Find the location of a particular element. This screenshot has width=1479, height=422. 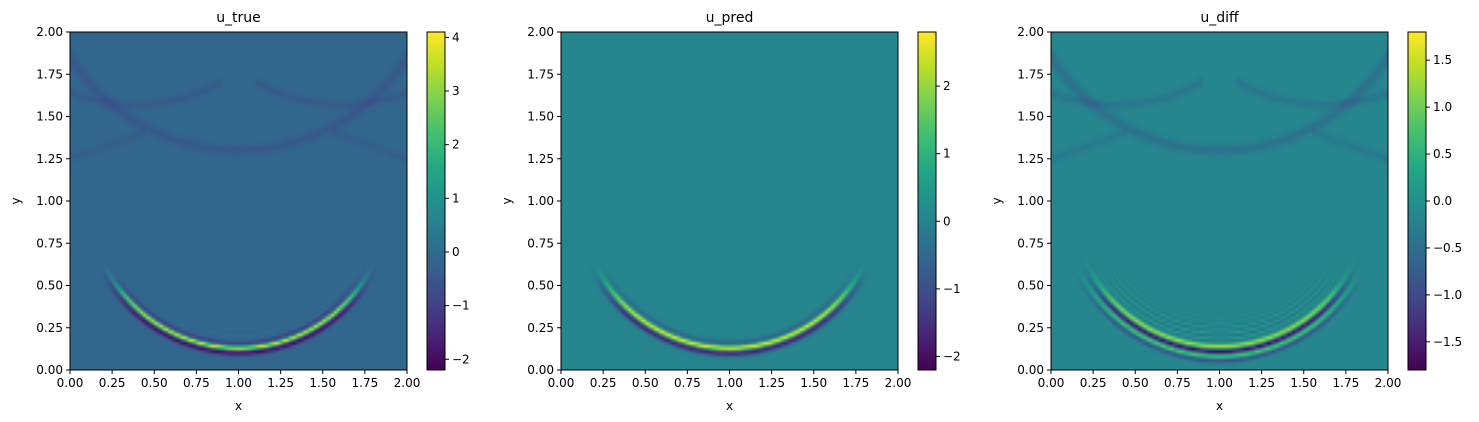

colorbar-tick-label: 0.5 is located at coordinates (1442, 154).